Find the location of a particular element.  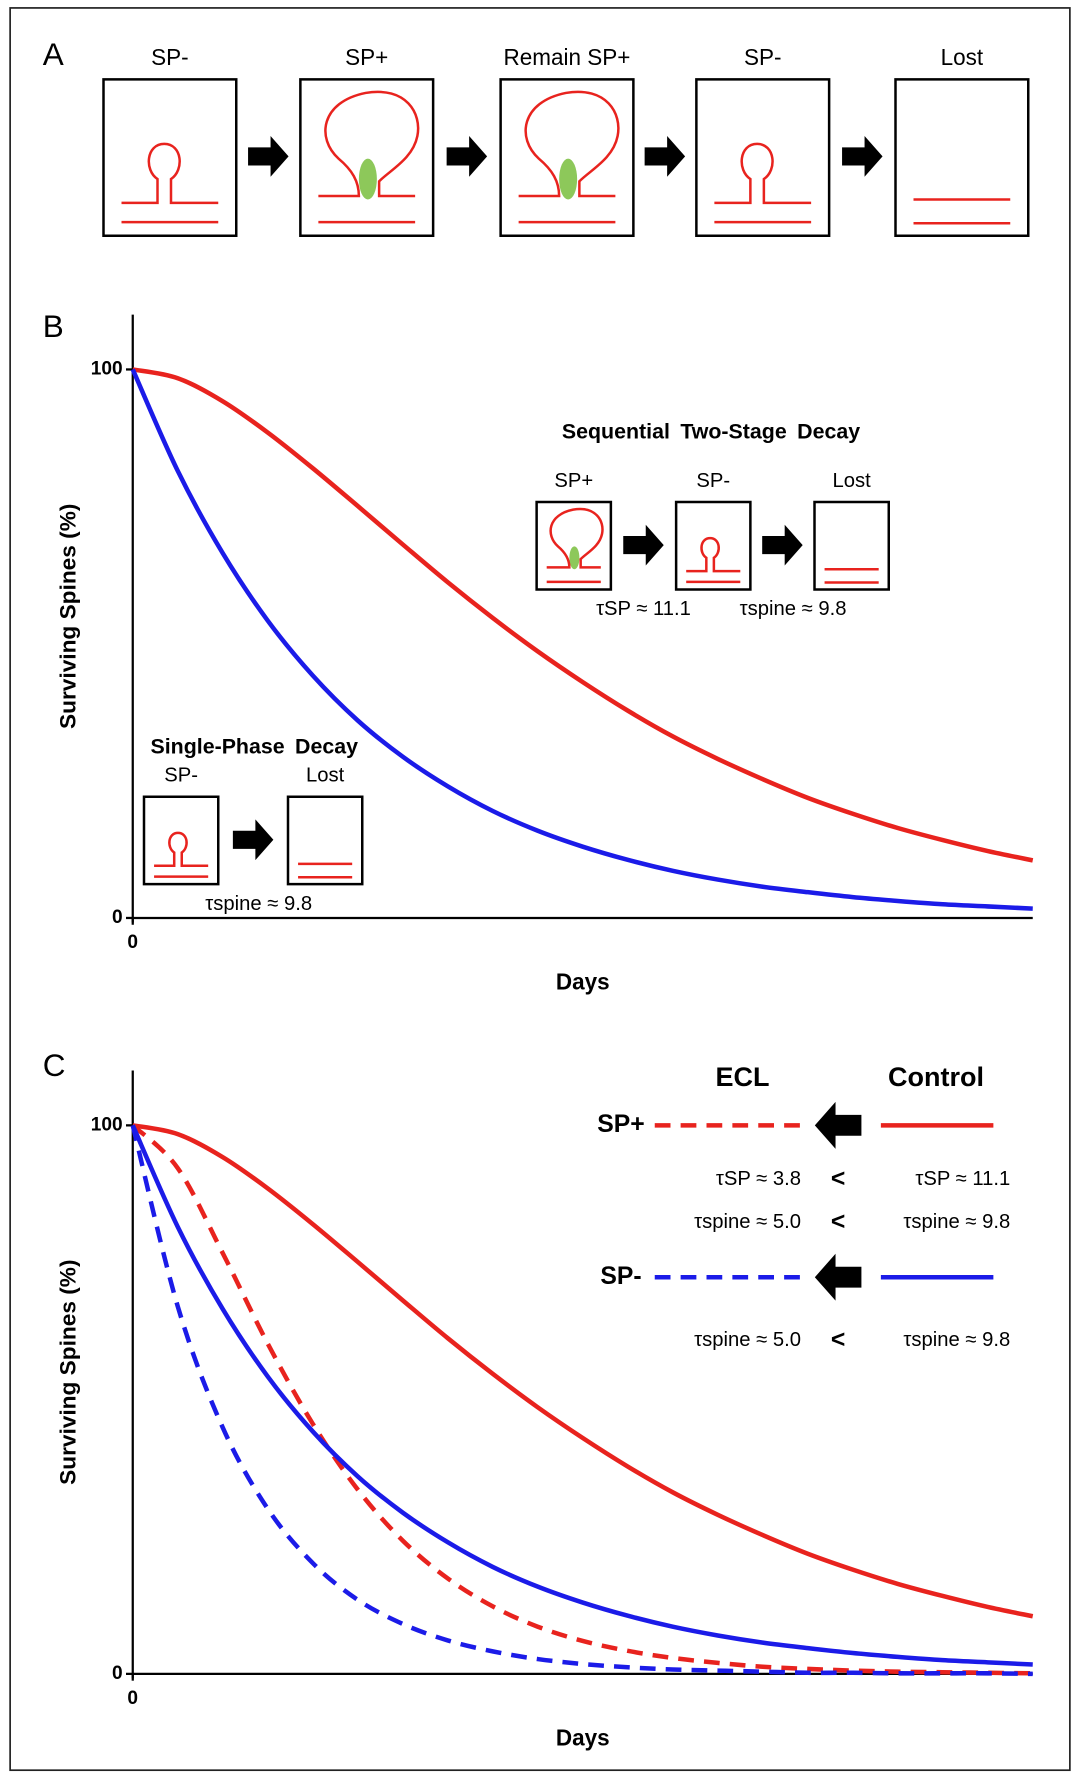

legend-row-label: SP+ is located at coordinates (620, 1124).